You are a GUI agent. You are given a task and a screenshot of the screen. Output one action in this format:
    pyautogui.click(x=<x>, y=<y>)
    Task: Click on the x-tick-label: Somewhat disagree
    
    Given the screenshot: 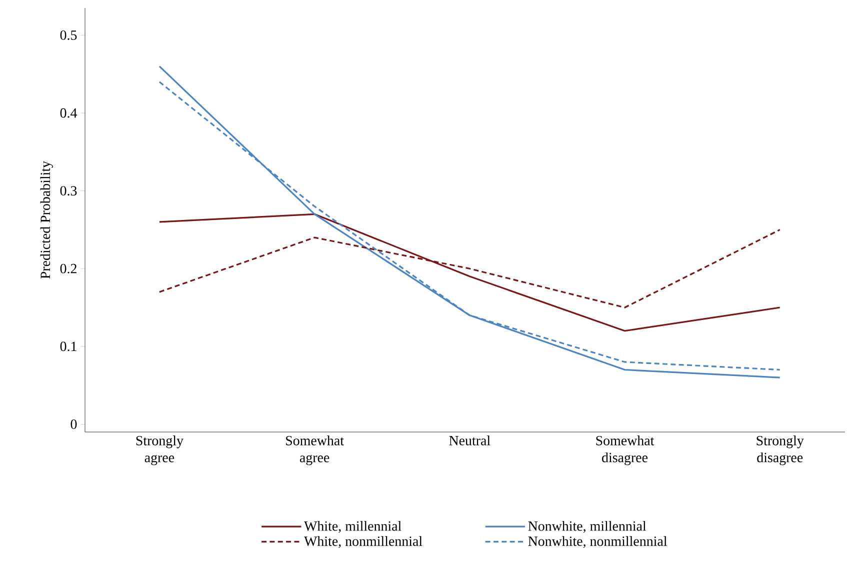 What is the action you would take?
    pyautogui.click(x=625, y=451)
    